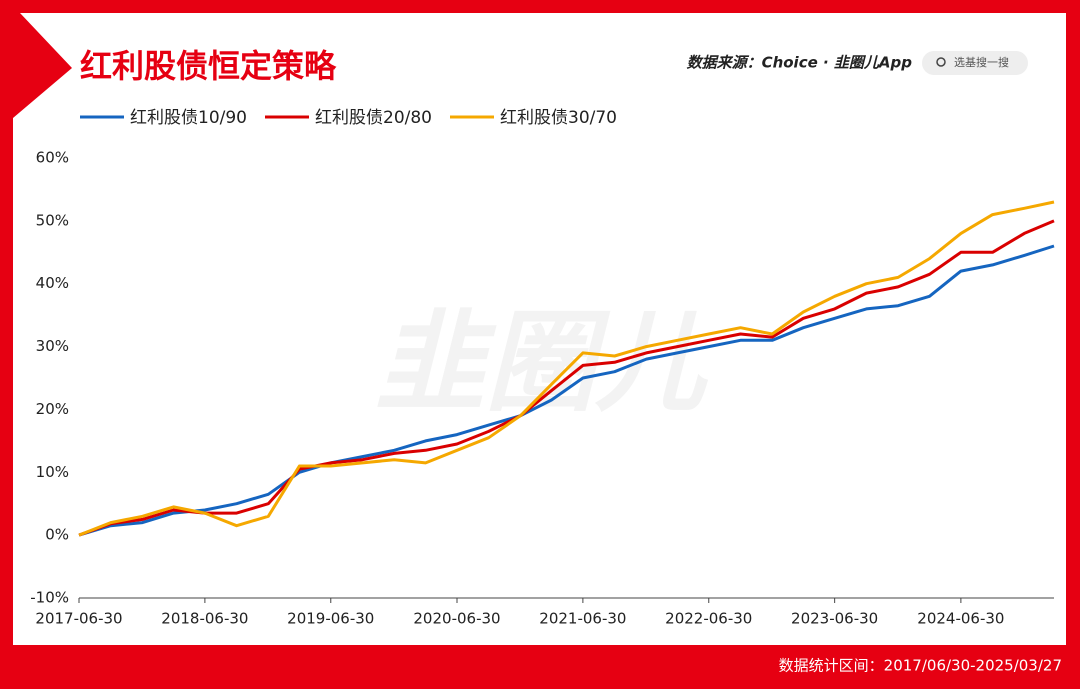 This screenshot has height=689, width=1080. I want to click on x-tick-label: 2023-06-30, so click(834, 619).